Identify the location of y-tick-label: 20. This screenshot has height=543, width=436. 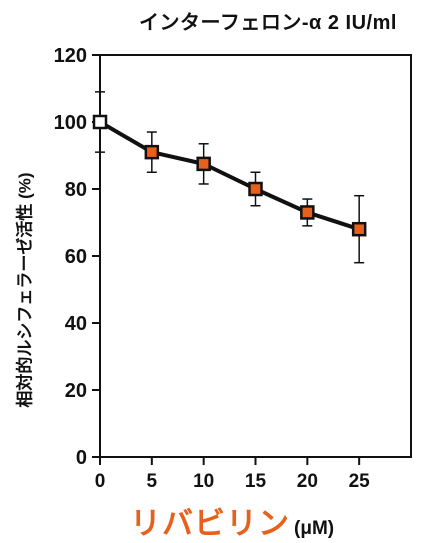
(76, 391).